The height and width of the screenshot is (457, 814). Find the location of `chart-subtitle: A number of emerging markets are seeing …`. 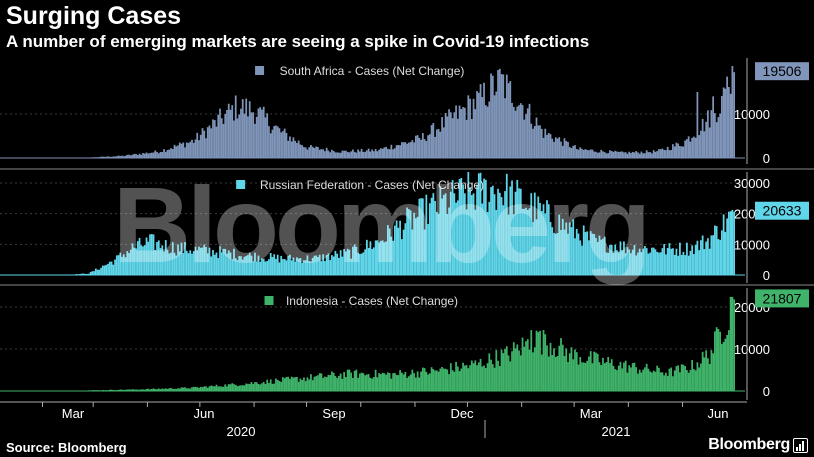

chart-subtitle: A number of emerging markets are seeing … is located at coordinates (298, 41).